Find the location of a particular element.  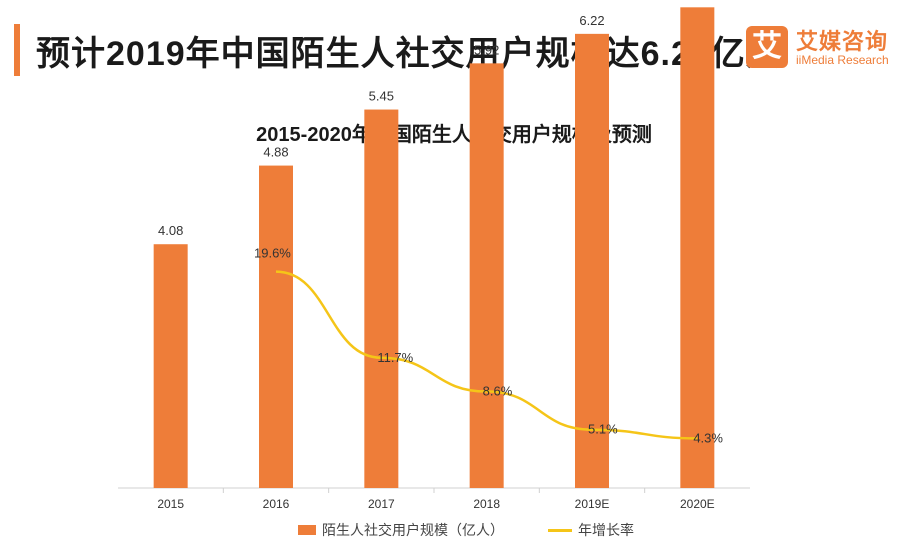

legend-swatch-bar is located at coordinates (307, 530).